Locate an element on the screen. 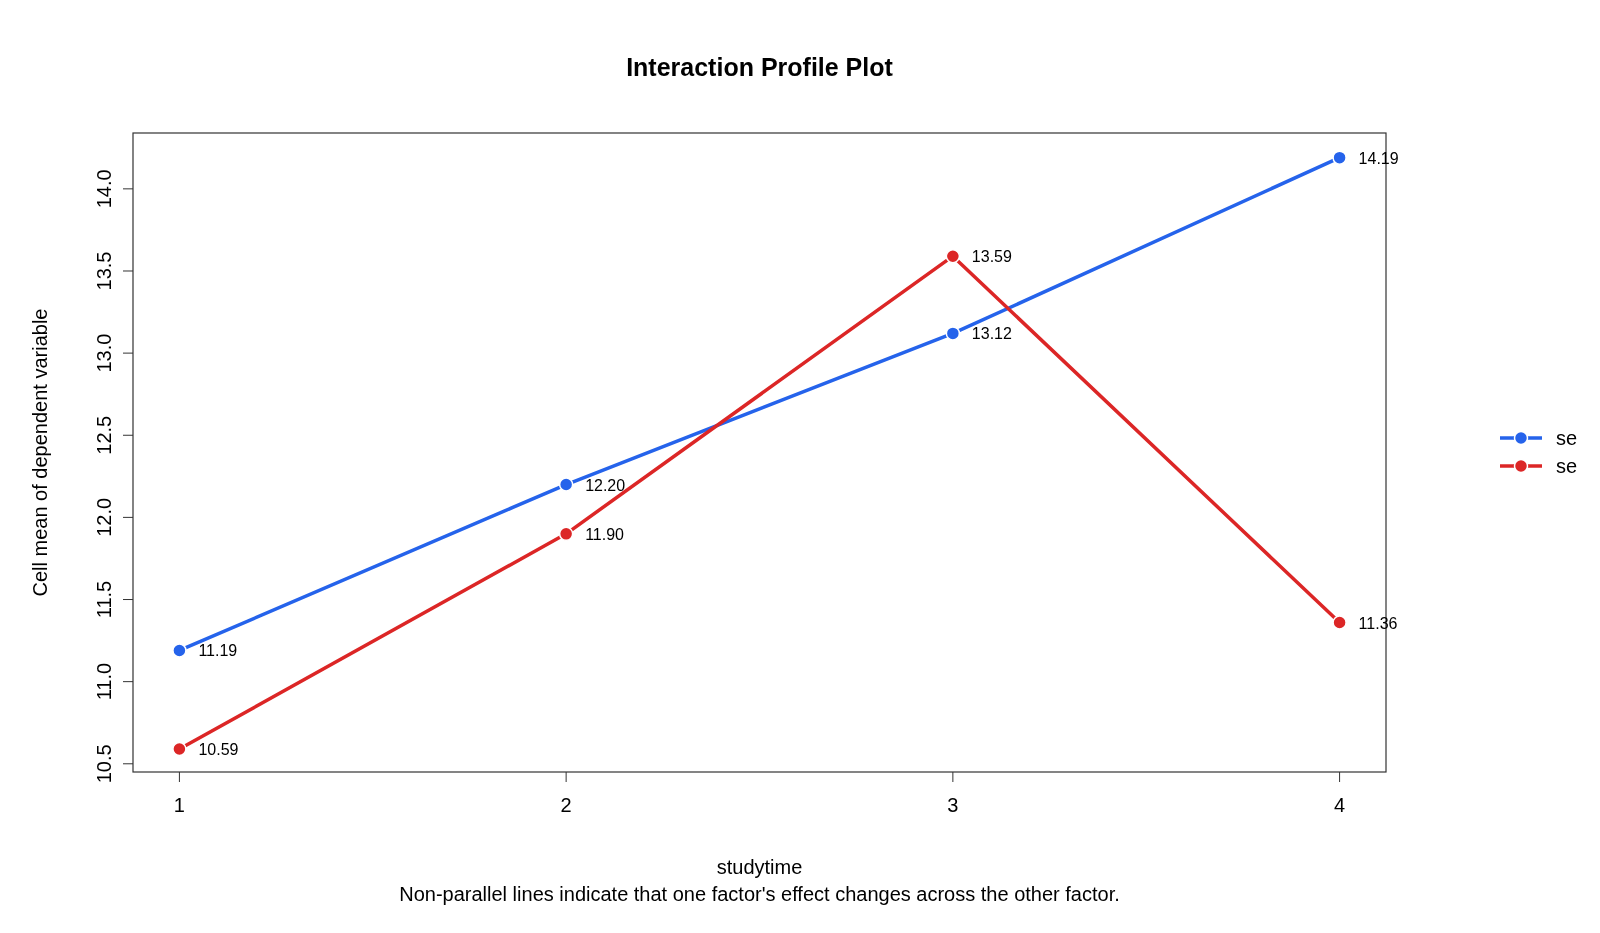  x-tick-label: 4 is located at coordinates (1340, 805).